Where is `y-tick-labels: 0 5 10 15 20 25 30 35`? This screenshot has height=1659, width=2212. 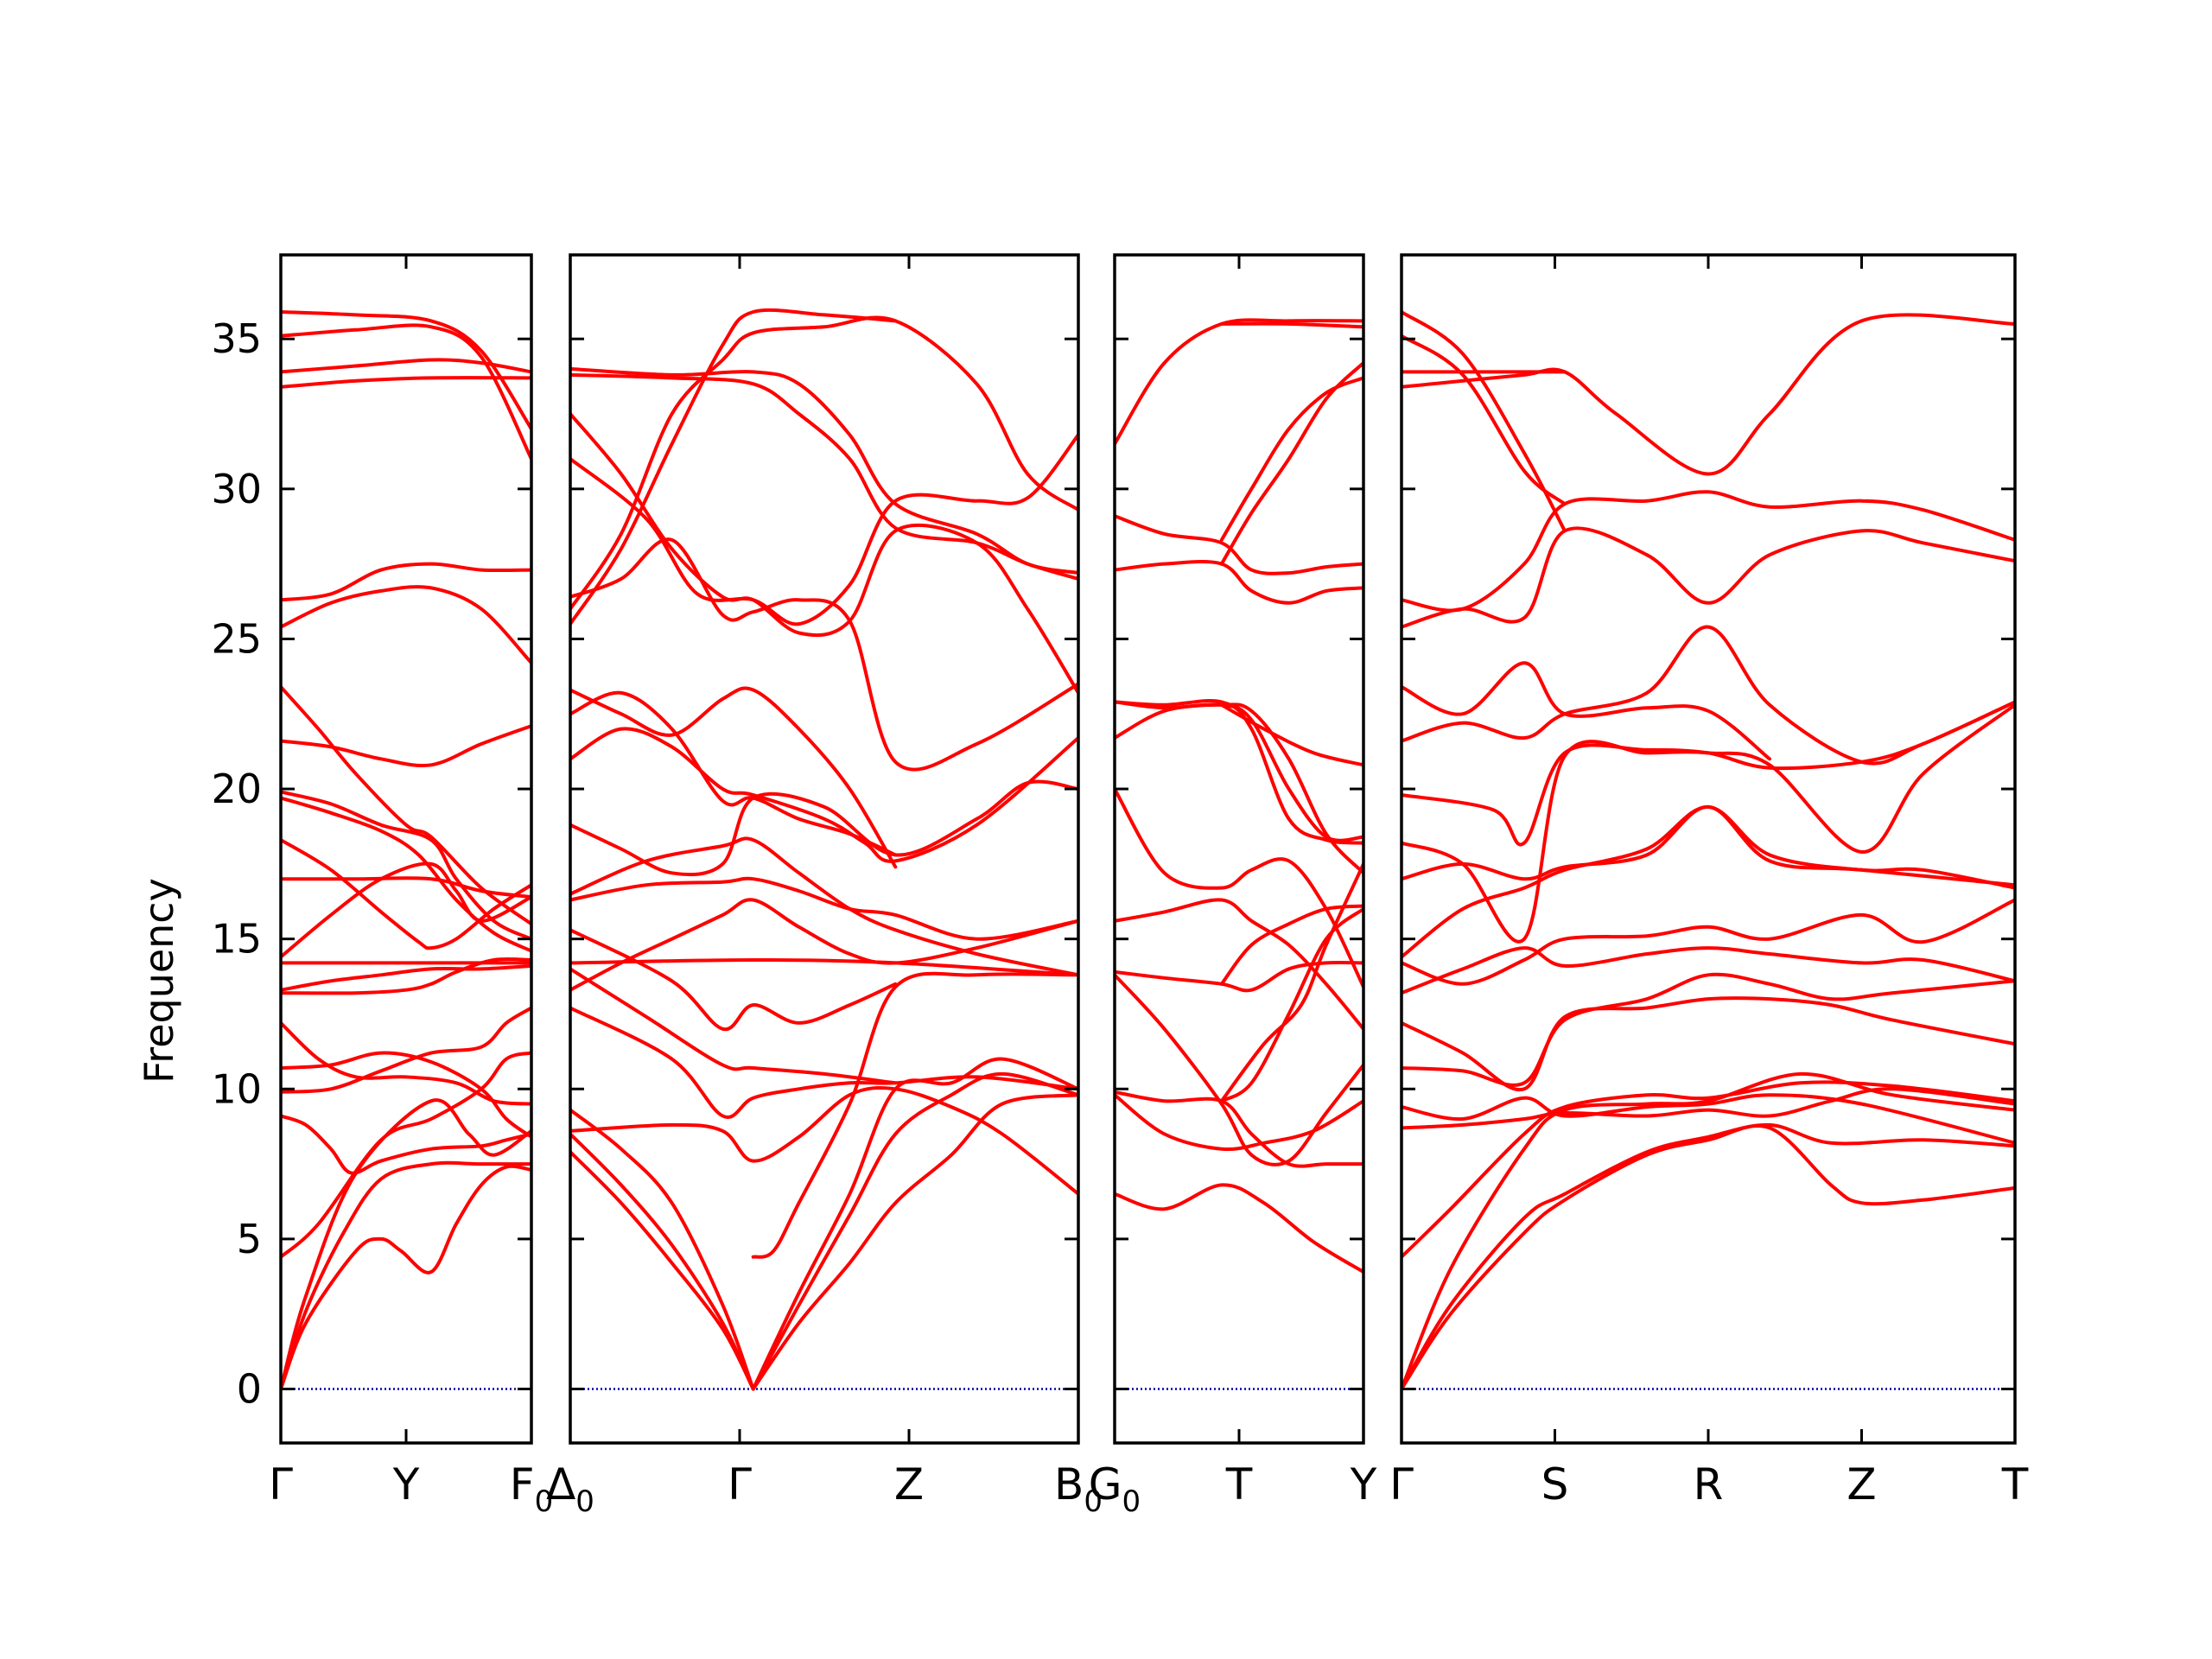 y-tick-labels: 0 5 10 15 20 25 30 35 is located at coordinates (236, 863).